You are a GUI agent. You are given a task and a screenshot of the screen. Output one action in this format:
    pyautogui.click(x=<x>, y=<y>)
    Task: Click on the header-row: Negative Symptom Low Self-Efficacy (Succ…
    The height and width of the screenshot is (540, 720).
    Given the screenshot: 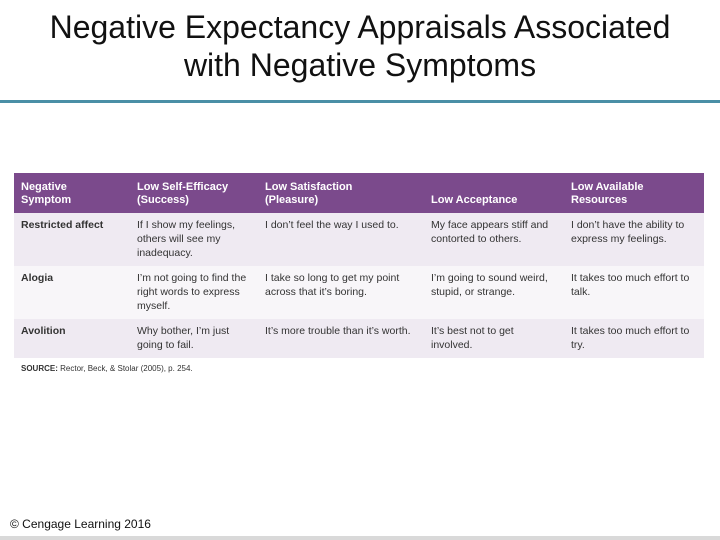 What is the action you would take?
    pyautogui.click(x=359, y=193)
    